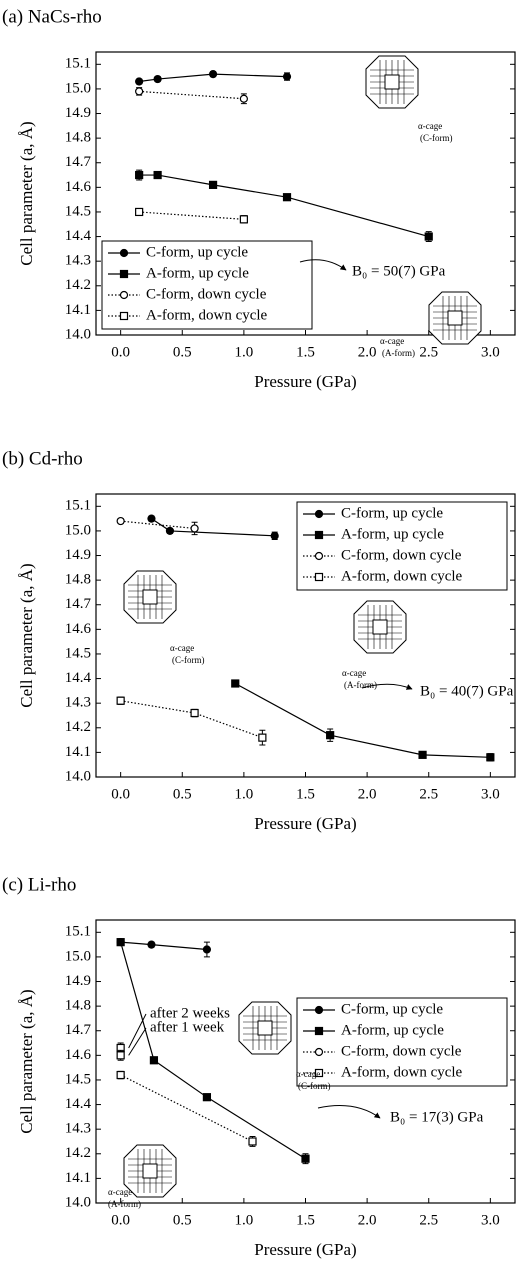 The height and width of the screenshot is (1287, 529). What do you see at coordinates (437, 1117) in the screenshot?
I see `annotation: B₀ = 17(3) GPa` at bounding box center [437, 1117].